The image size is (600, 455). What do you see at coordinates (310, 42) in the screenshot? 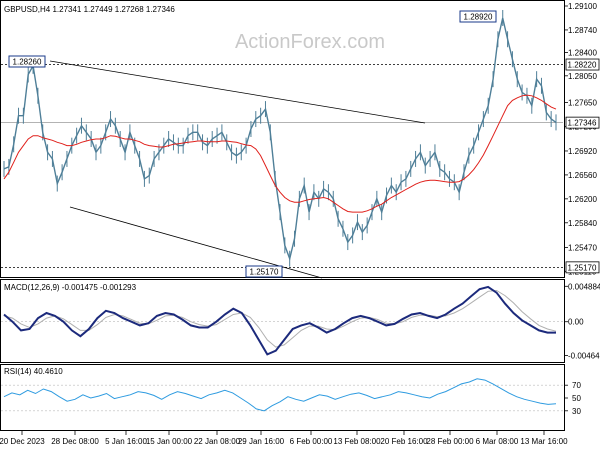
I see `watermark: ActionForex.com` at bounding box center [310, 42].